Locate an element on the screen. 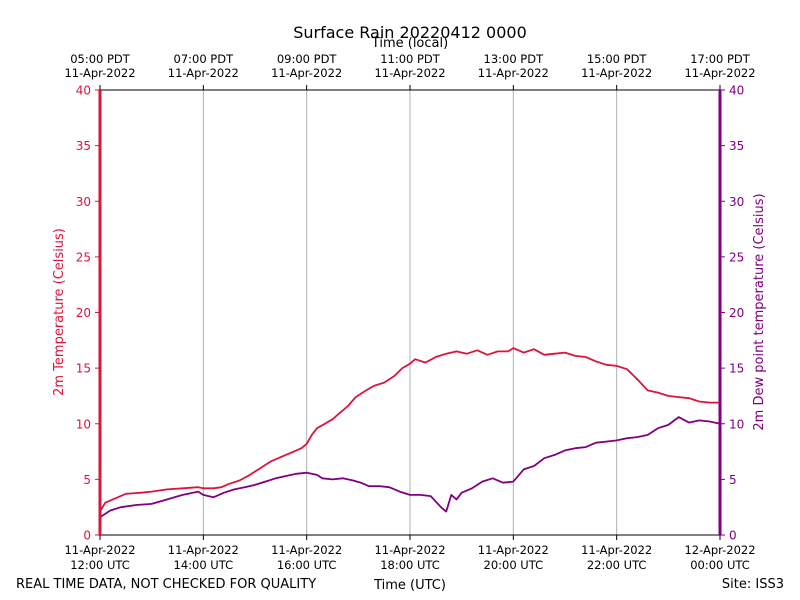 This screenshot has height=600, width=800. bottom-tick-date-4: 11-Apr-2022 is located at coordinates (513, 550).